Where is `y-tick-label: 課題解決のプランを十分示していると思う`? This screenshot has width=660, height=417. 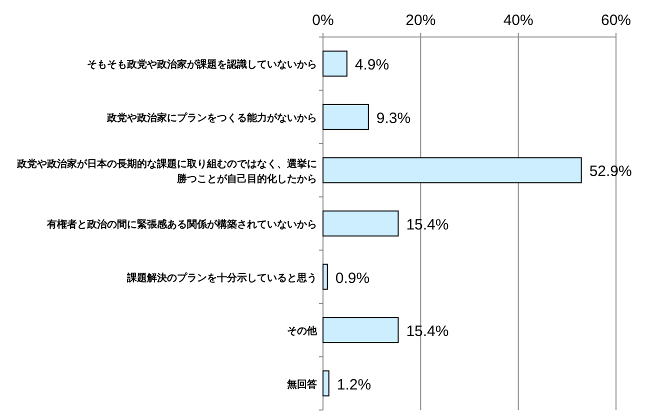 y-tick-label: 課題解決のプランを十分示していると思う is located at coordinates (221, 278).